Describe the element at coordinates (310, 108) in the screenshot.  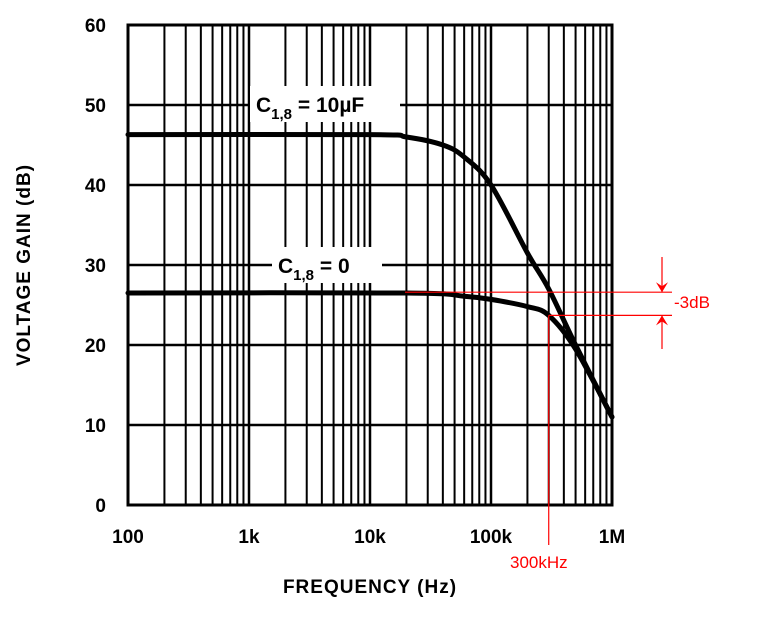
I see `series-label-10uf: C1,8 = 10µF` at that location.